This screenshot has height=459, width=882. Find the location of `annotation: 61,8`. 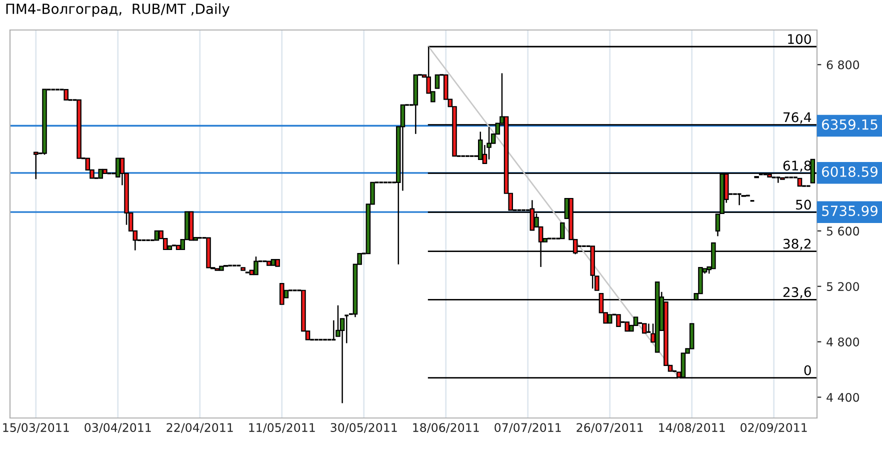

annotation: 61,8 is located at coordinates (797, 166).